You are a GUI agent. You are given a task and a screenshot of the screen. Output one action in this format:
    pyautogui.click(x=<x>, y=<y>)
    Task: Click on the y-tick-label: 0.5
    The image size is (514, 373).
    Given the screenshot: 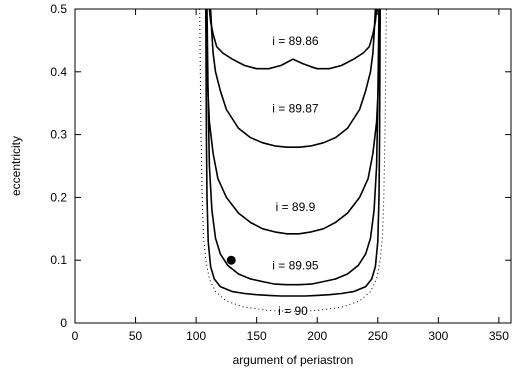 What is the action you would take?
    pyautogui.click(x=58, y=9)
    